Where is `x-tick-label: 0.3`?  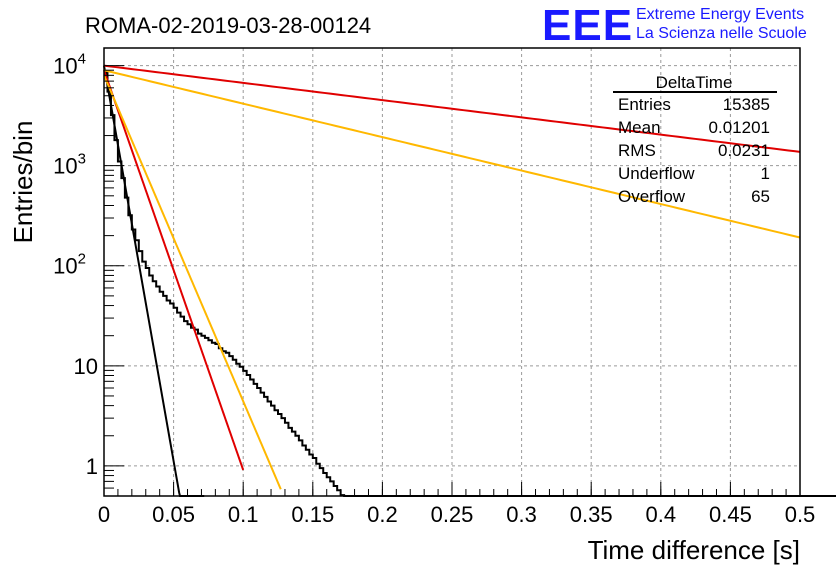 x-tick-label: 0.3 is located at coordinates (521, 514).